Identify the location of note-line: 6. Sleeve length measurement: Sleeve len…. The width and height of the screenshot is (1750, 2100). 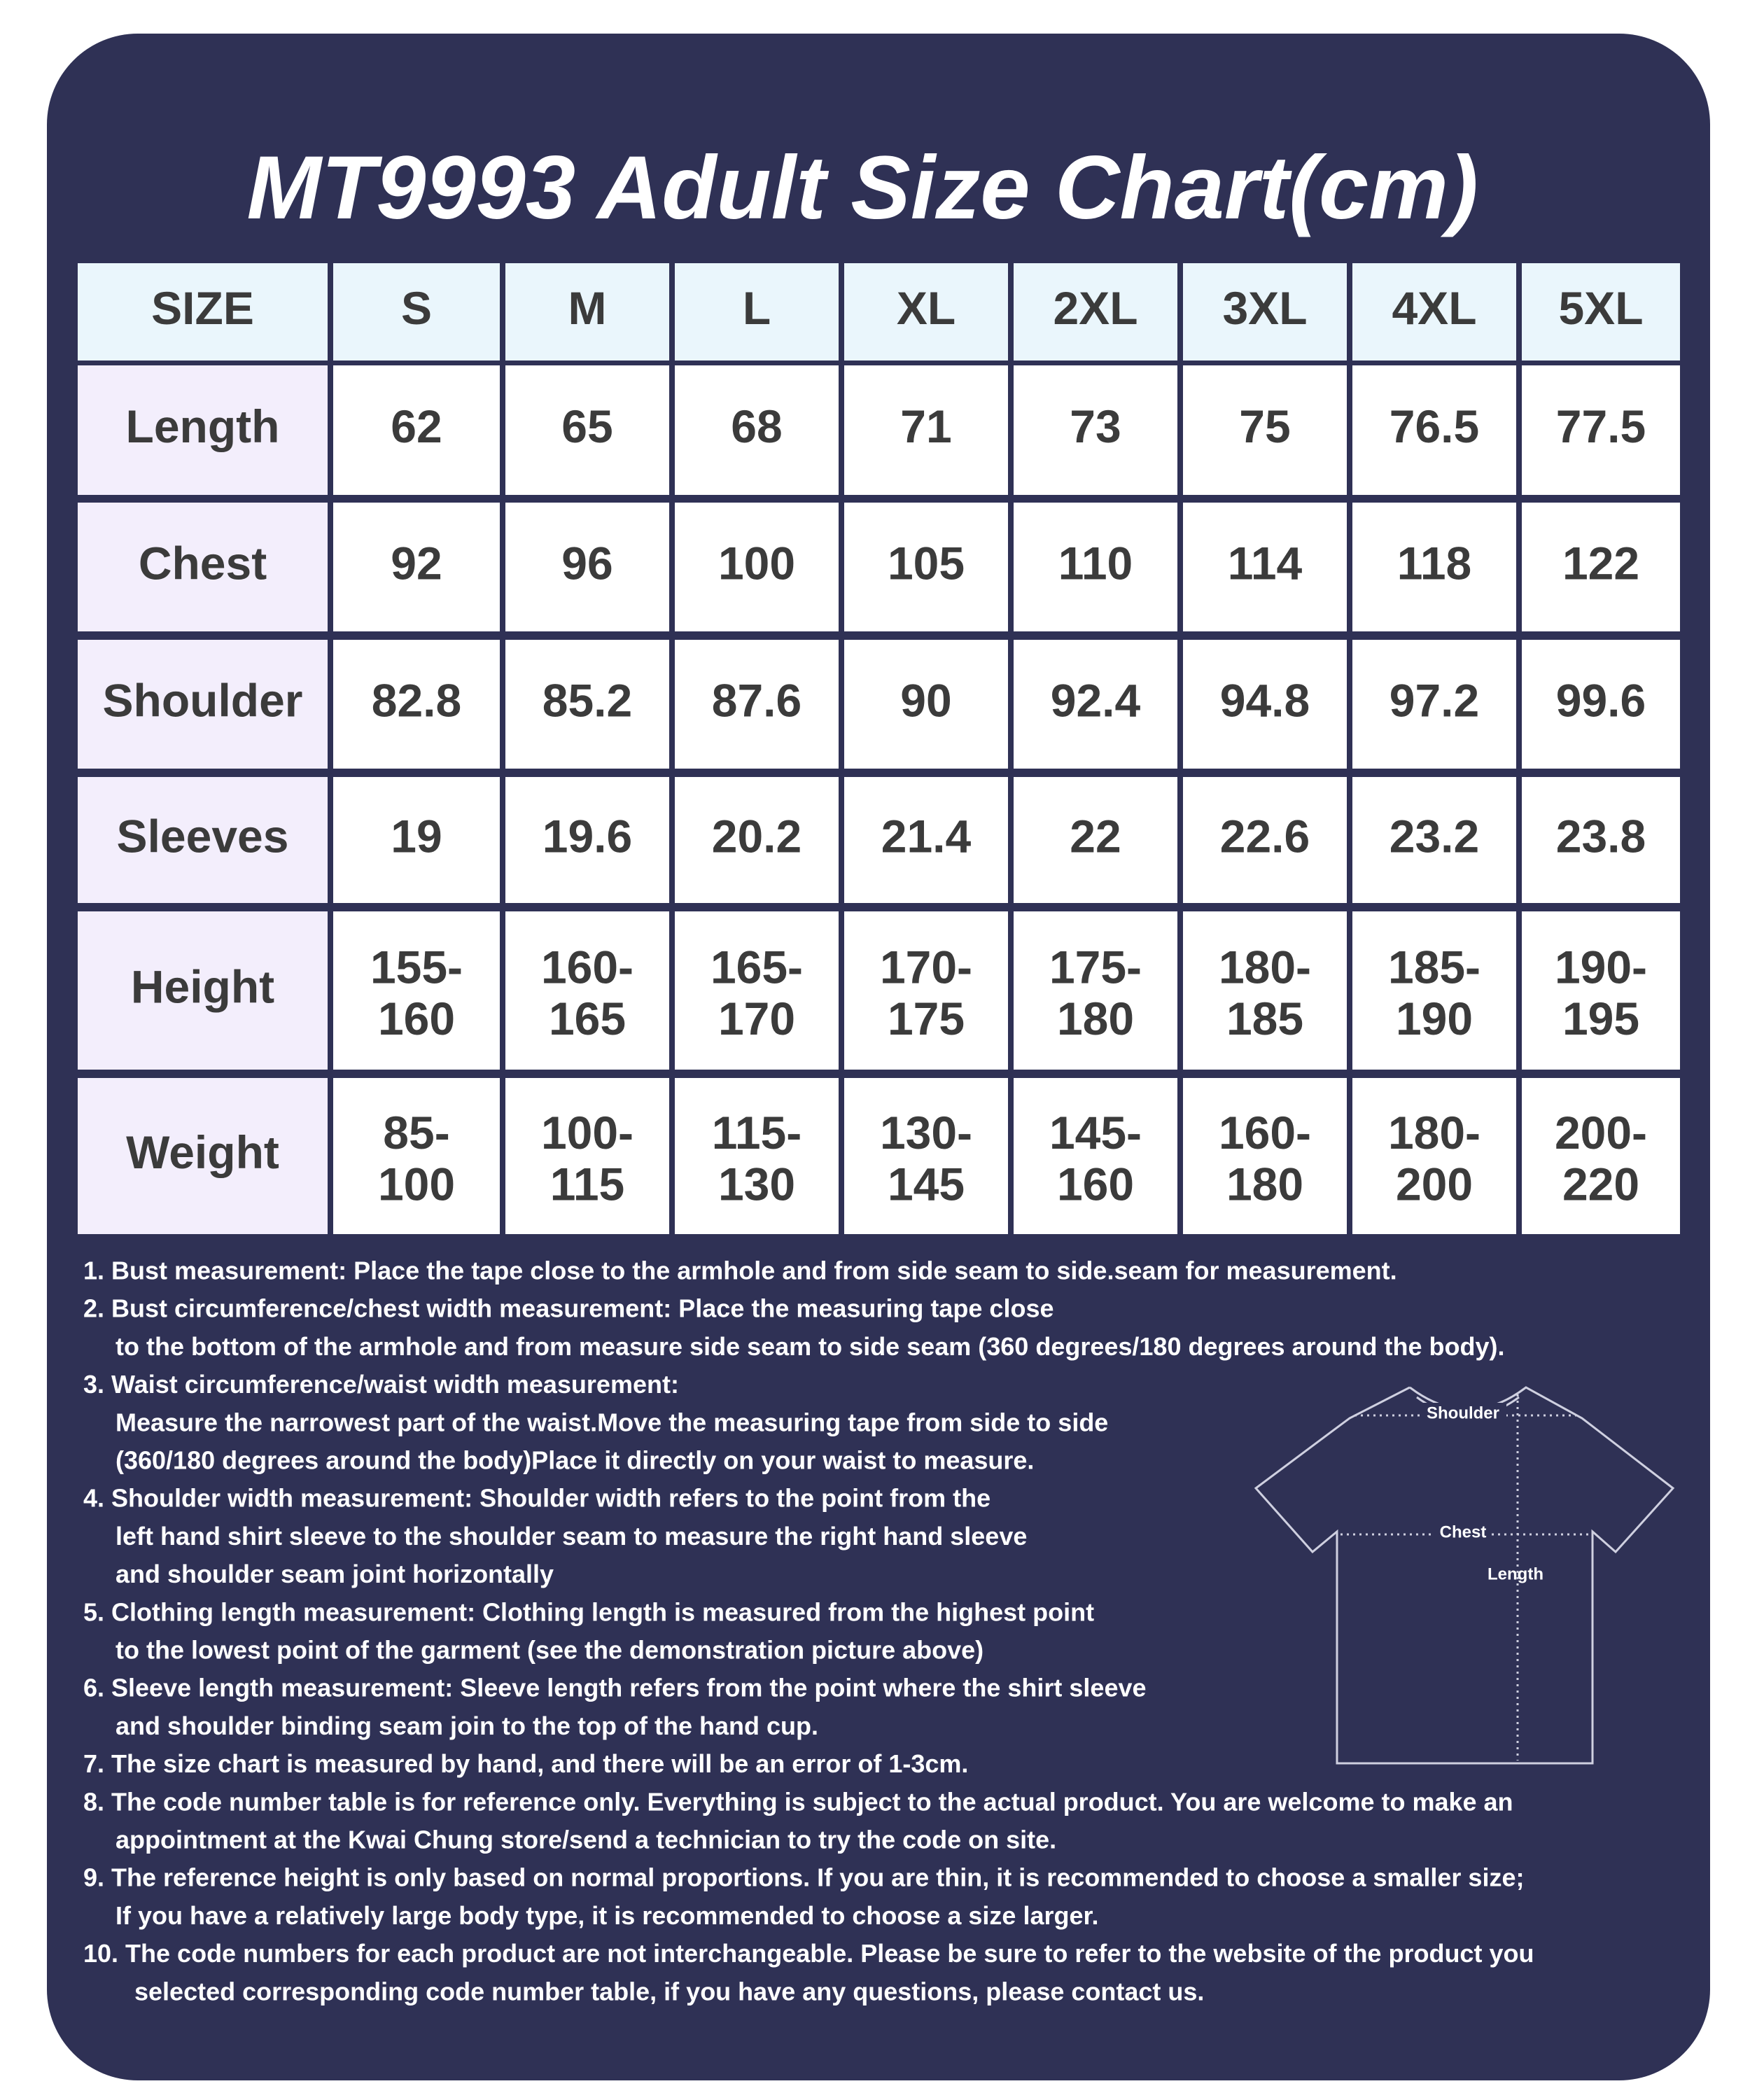
(615, 1688).